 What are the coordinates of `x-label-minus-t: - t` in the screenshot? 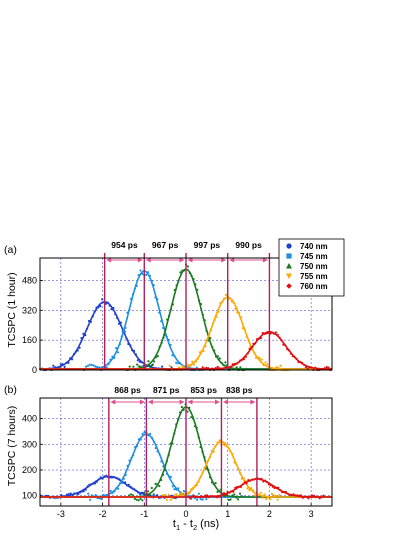 It's located at (186, 524).